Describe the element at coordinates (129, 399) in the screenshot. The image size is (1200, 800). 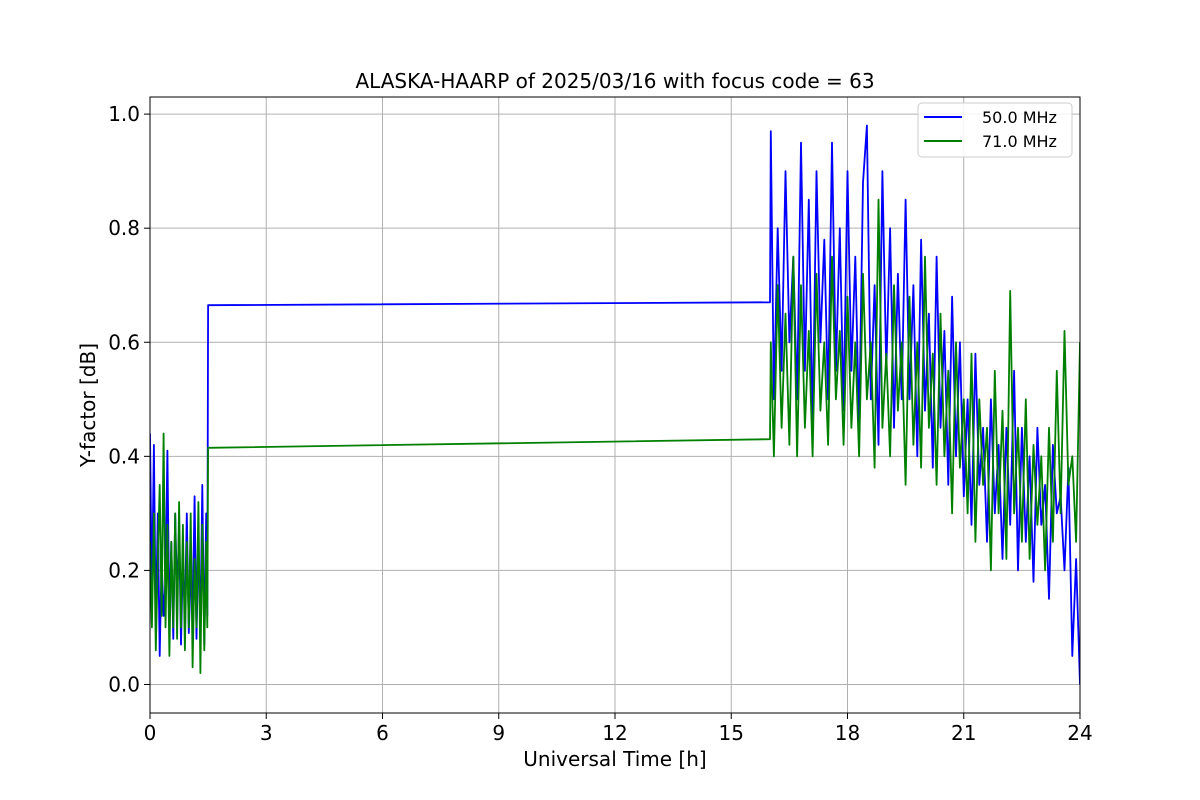
I see `y-axis-ticks: 0.0 0.2 0.4 0.6 0.8 1.0` at that location.